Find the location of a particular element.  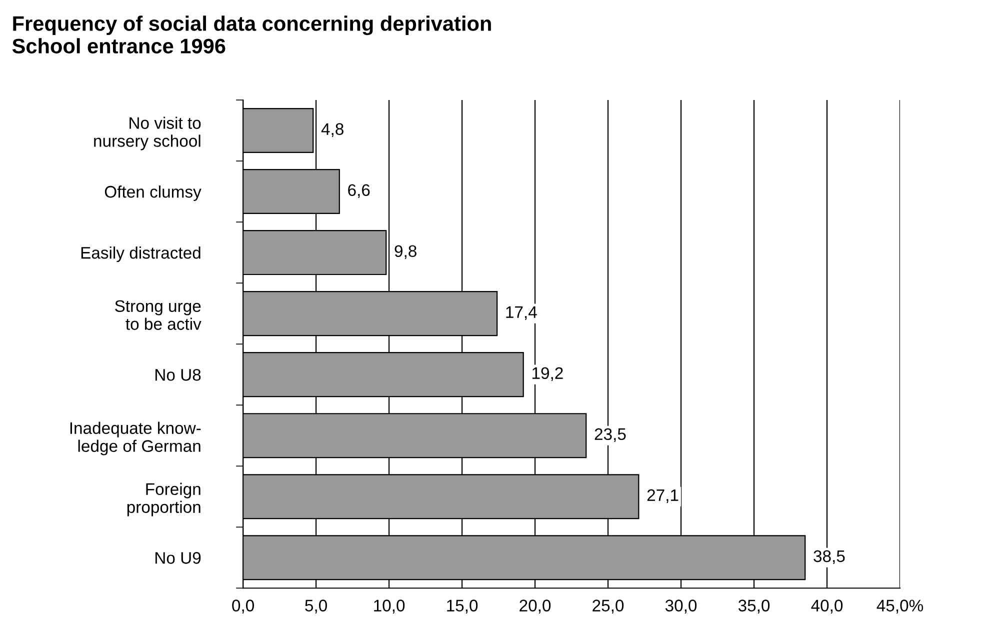

y-tick-label: Foreign proportion is located at coordinates (163, 499).